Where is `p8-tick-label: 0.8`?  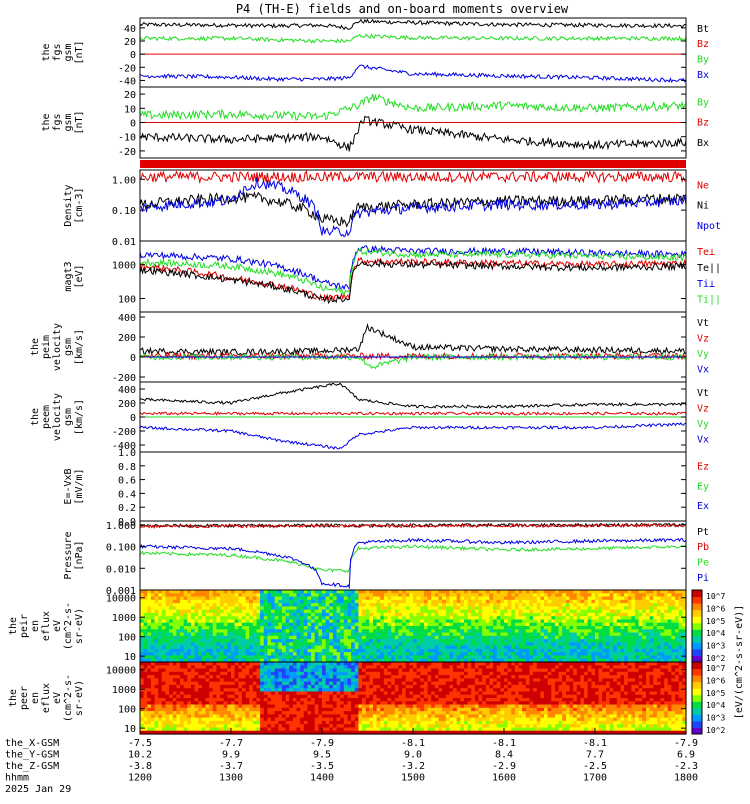
p8-tick-label: 0.8 is located at coordinates (127, 467).